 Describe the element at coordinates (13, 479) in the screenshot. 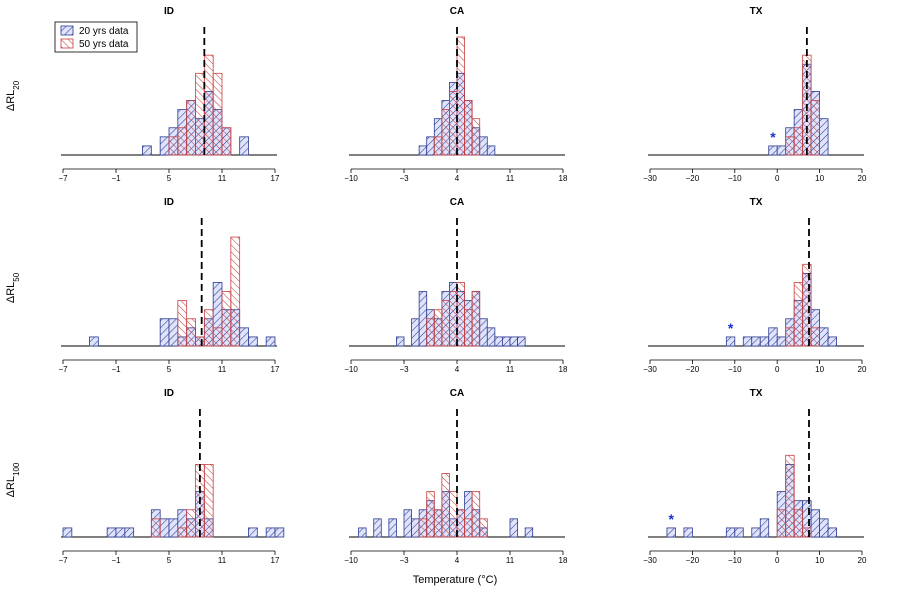

I see `row-label-2: ΔRL100` at that location.